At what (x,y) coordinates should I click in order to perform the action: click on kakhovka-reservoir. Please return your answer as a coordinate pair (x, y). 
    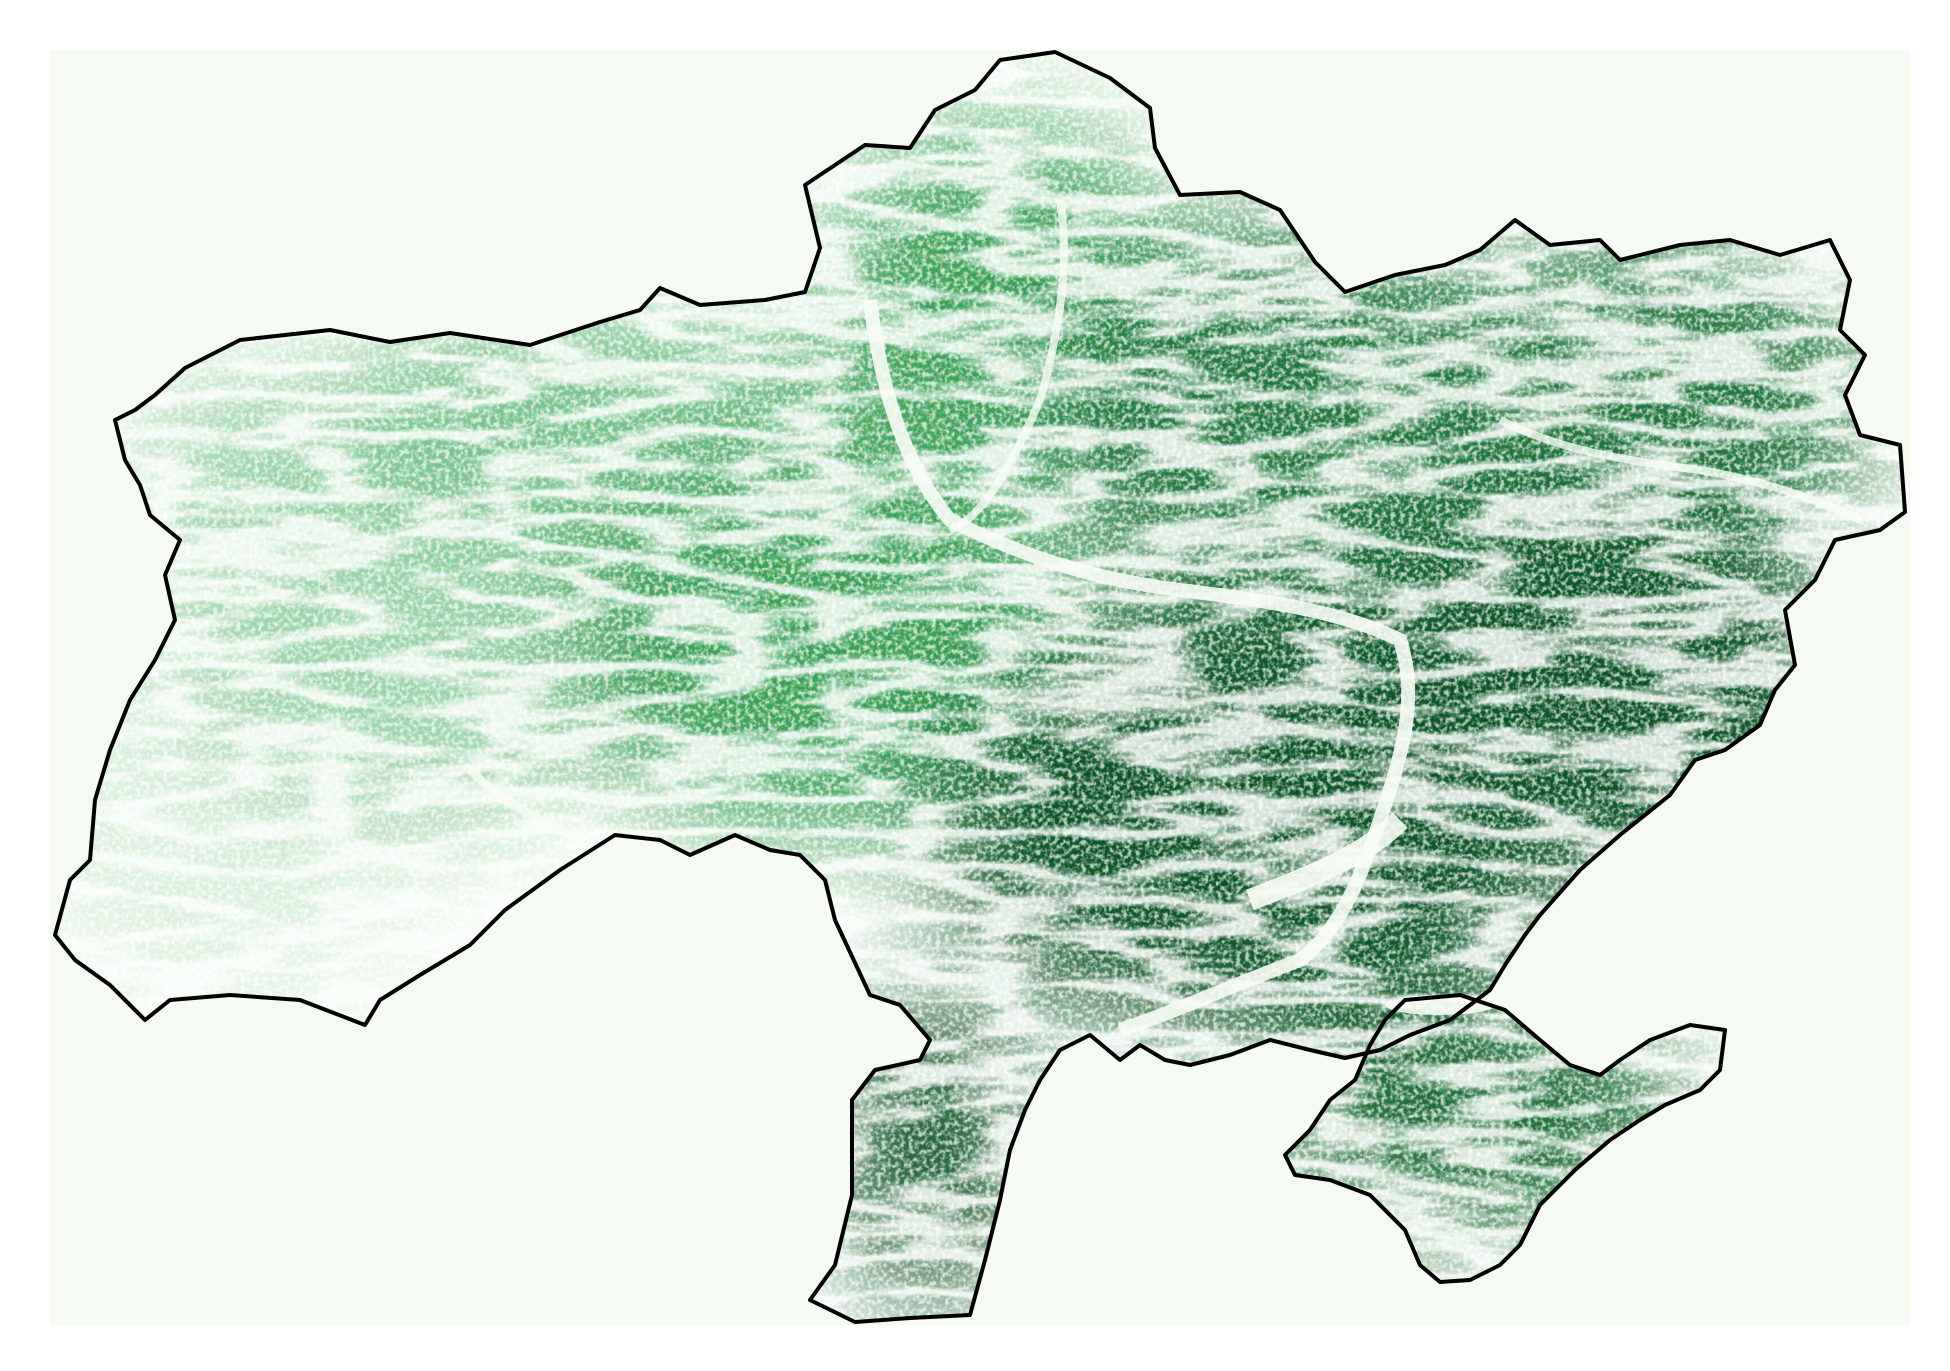
    Looking at the image, I should click on (1326, 861).